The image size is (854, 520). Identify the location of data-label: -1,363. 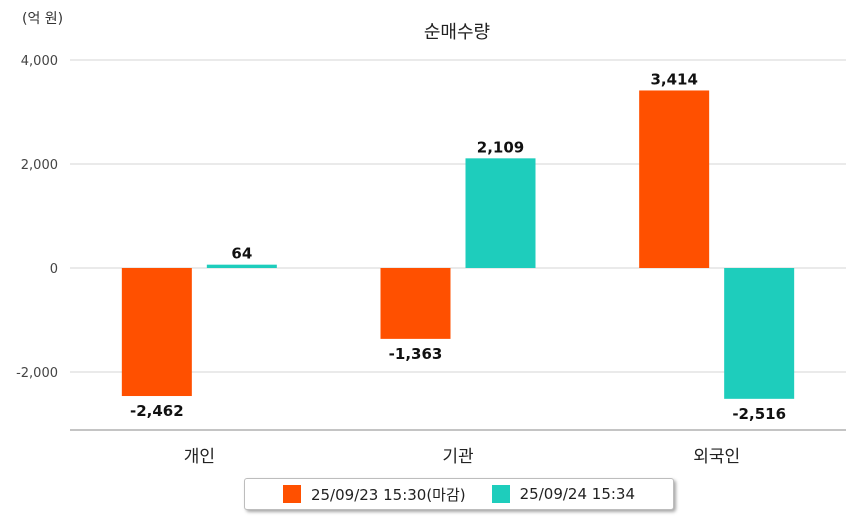
(416, 354).